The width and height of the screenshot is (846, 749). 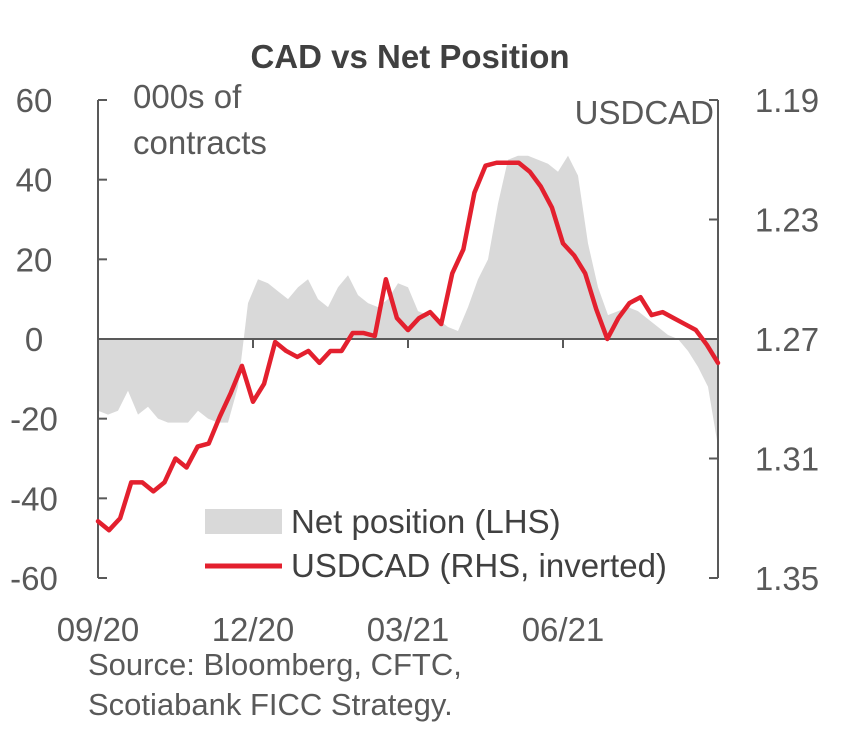 What do you see at coordinates (253, 629) in the screenshot?
I see `x-tick-label: 12/20` at bounding box center [253, 629].